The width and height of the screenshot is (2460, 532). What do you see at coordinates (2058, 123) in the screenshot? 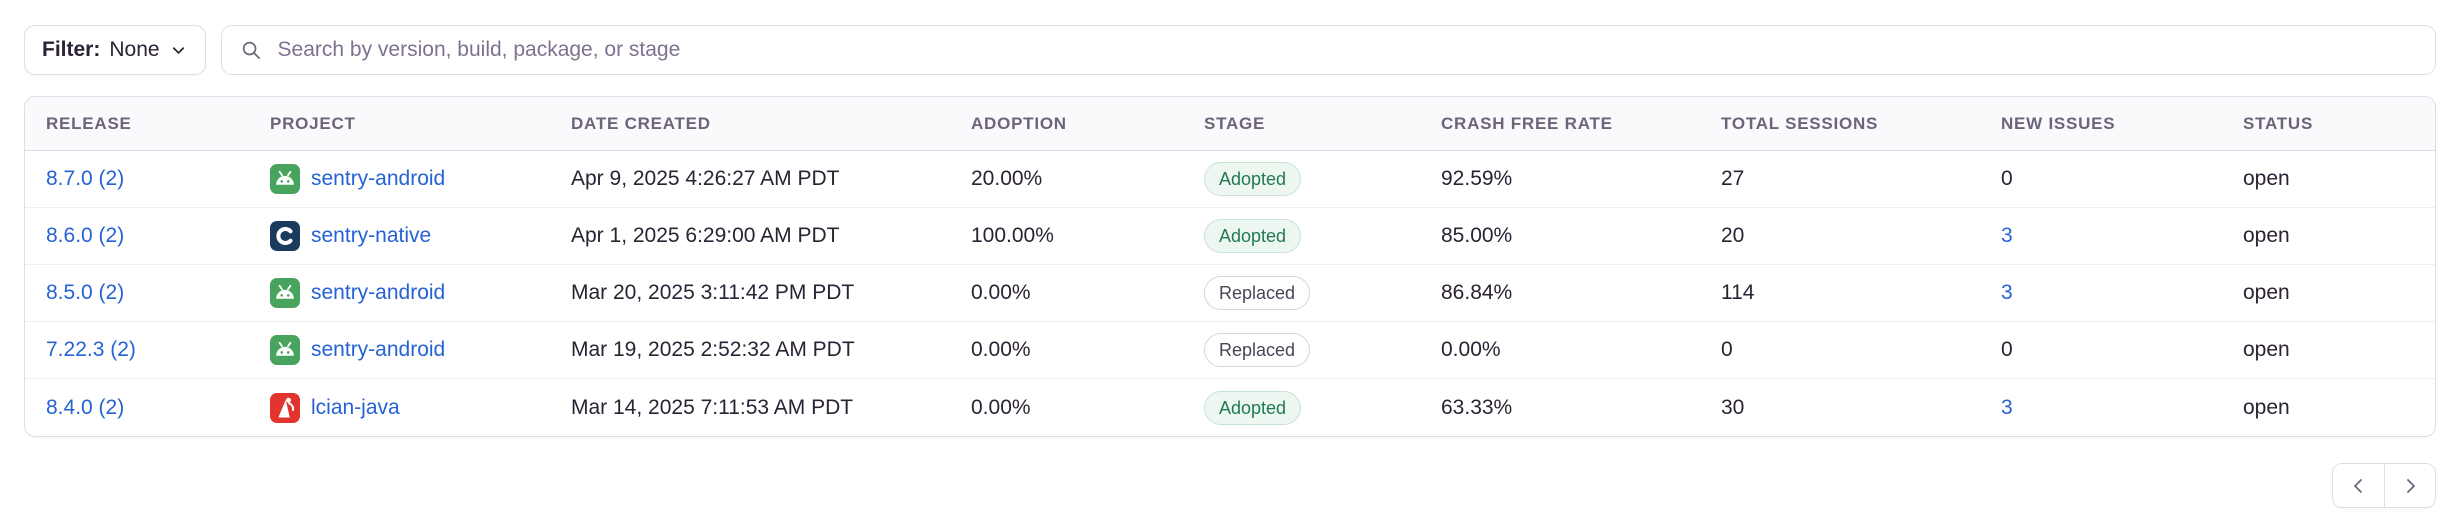
I see `column-header-new-issues: New Issues` at bounding box center [2058, 123].